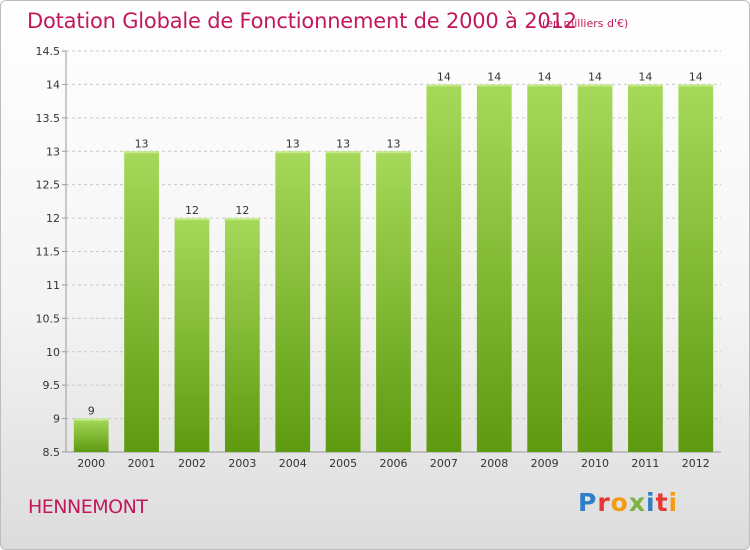 Image resolution: width=750 pixels, height=550 pixels. Describe the element at coordinates (52, 385) in the screenshot. I see `y-tick-label: 9.5` at that location.